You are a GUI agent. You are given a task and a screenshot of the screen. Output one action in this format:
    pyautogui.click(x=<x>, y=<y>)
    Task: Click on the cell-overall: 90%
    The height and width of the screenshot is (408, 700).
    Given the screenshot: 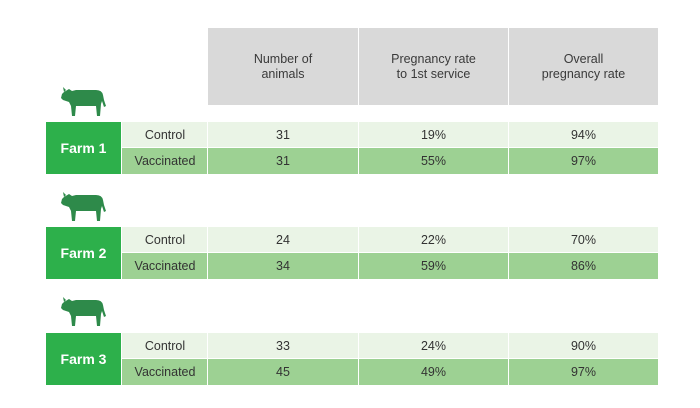 What is the action you would take?
    pyautogui.click(x=583, y=345)
    